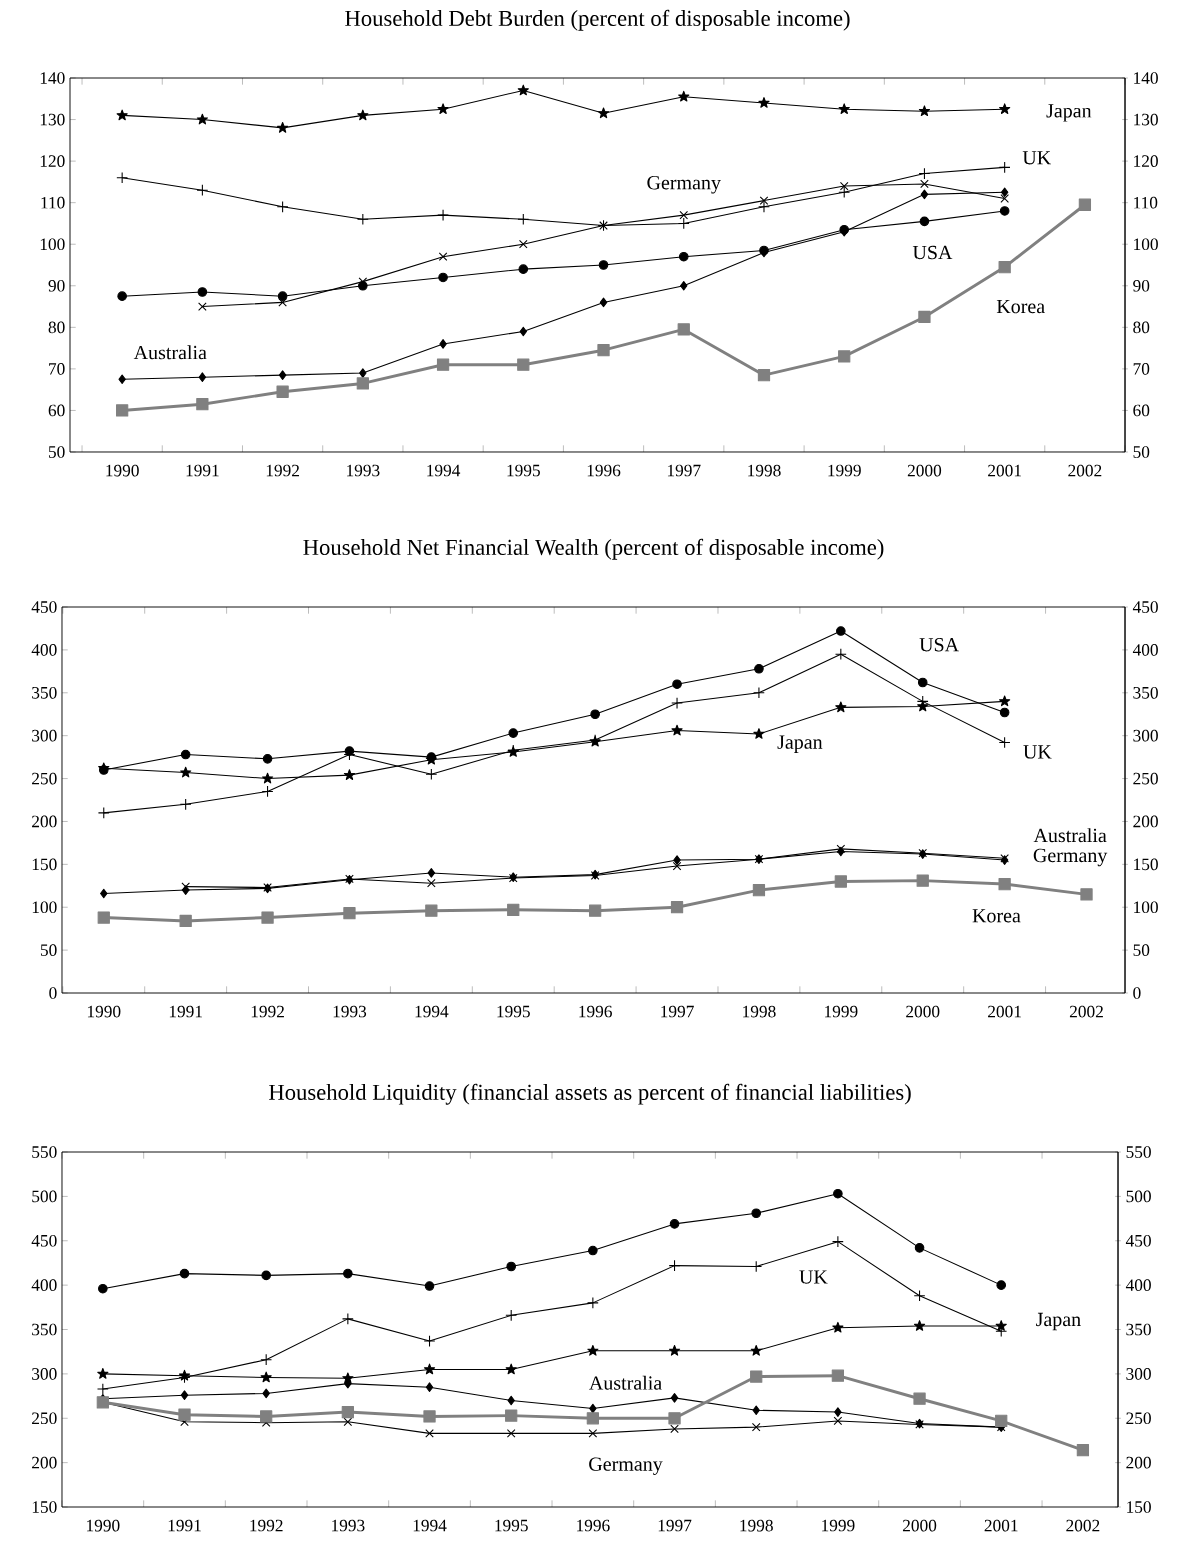  Describe the element at coordinates (44, 1196) in the screenshot. I see `y-tick-label: 500` at that location.